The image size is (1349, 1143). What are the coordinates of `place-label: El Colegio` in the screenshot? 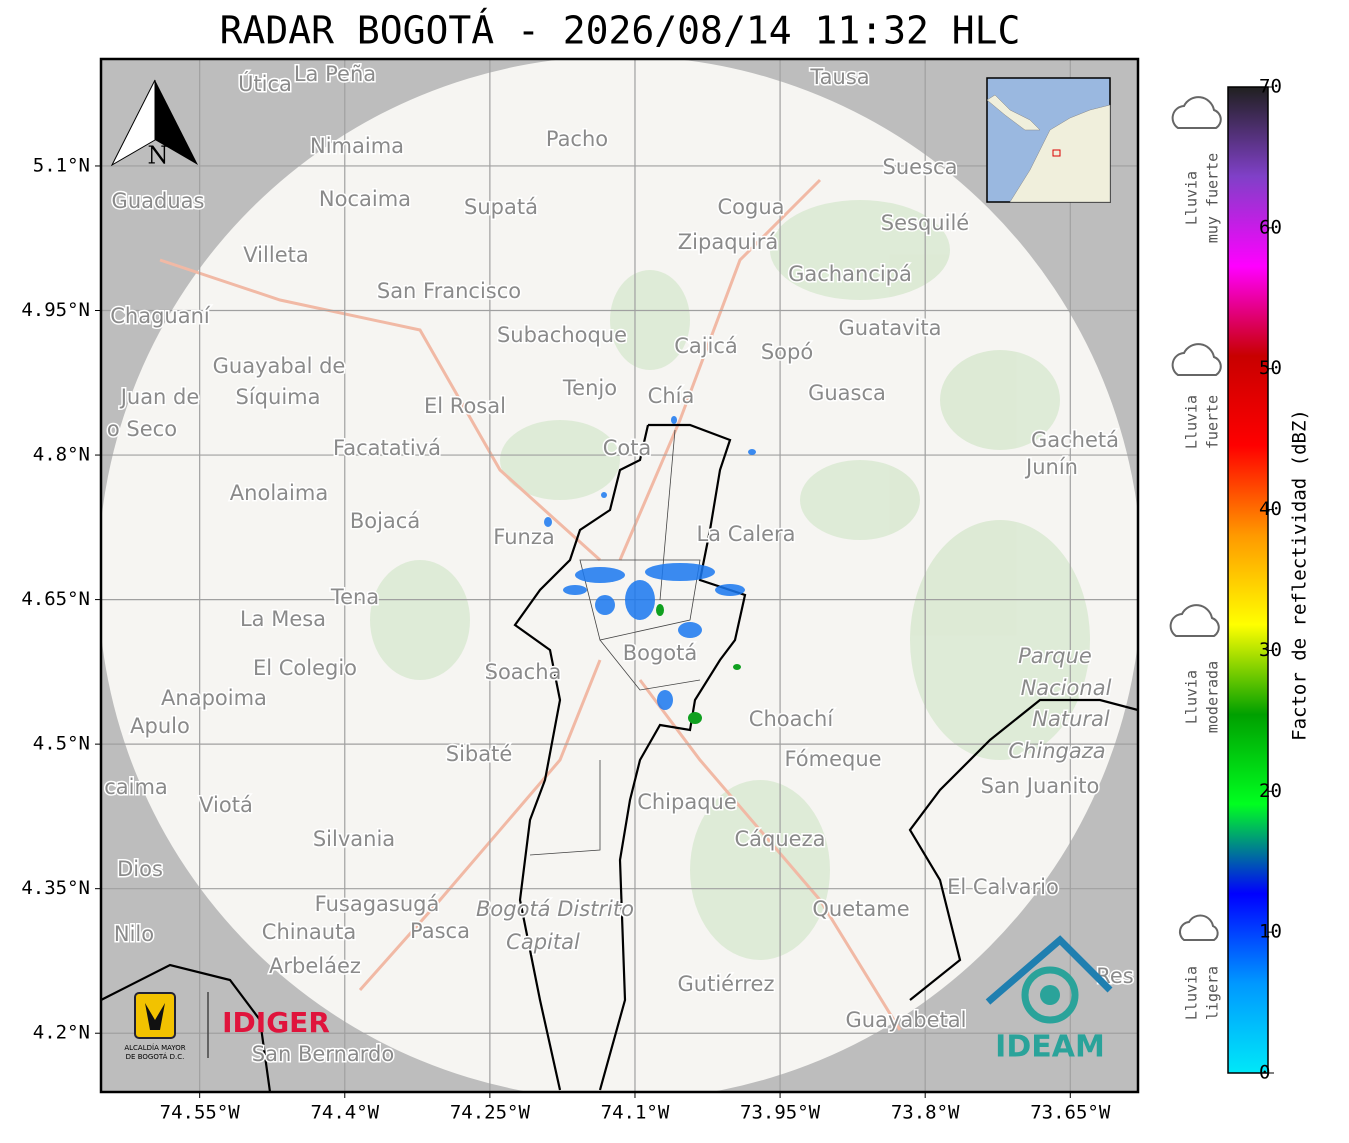 It's located at (305, 668).